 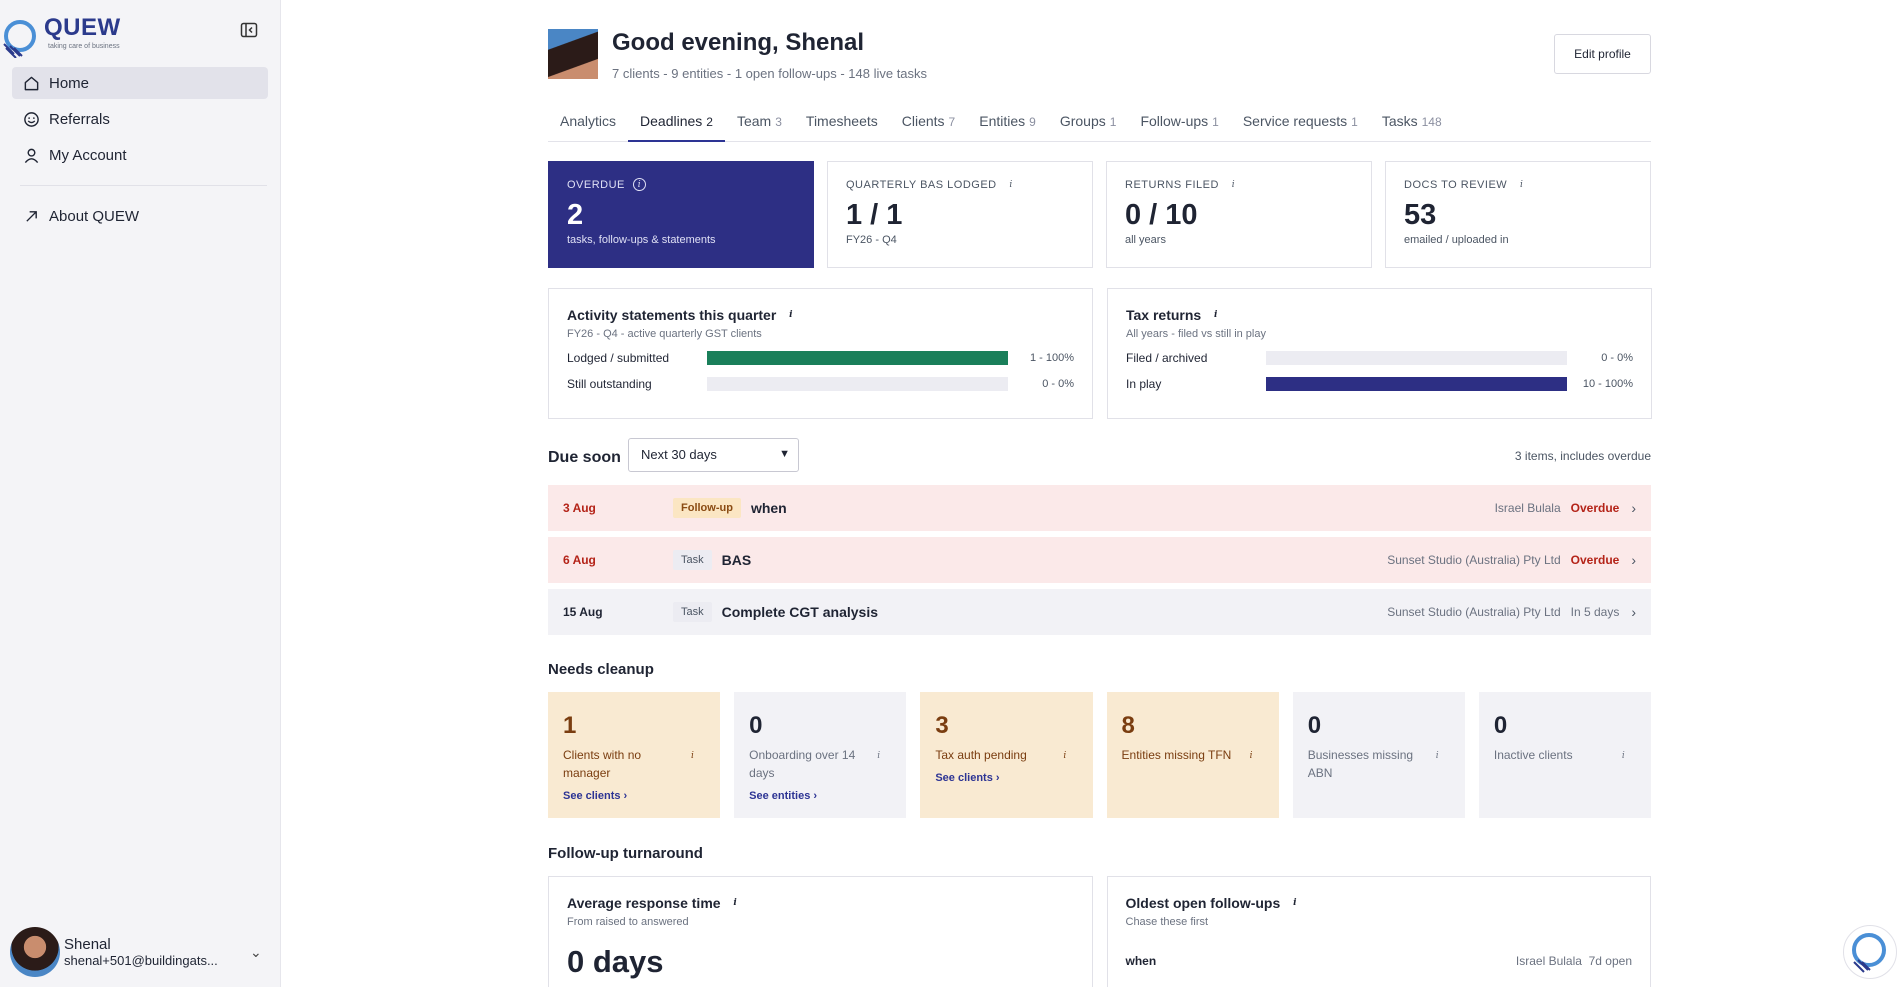 I want to click on stat-card-bas-lodged: QUARTERLY BAS LODGED i 1 / 1 FY26 - Q4, so click(x=960, y=214).